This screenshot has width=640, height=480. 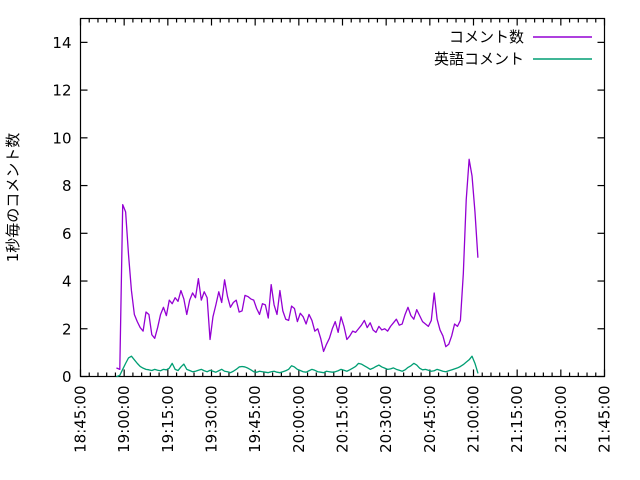 I want to click on y-tick-label: 8, so click(x=67, y=186).